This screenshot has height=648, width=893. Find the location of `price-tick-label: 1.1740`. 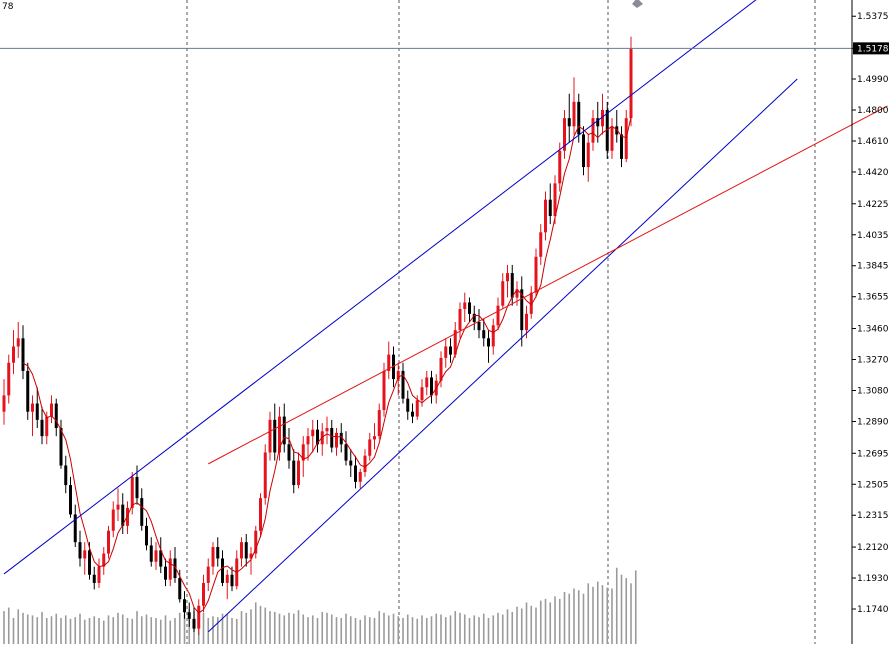

price-tick-label: 1.1740 is located at coordinates (873, 610).